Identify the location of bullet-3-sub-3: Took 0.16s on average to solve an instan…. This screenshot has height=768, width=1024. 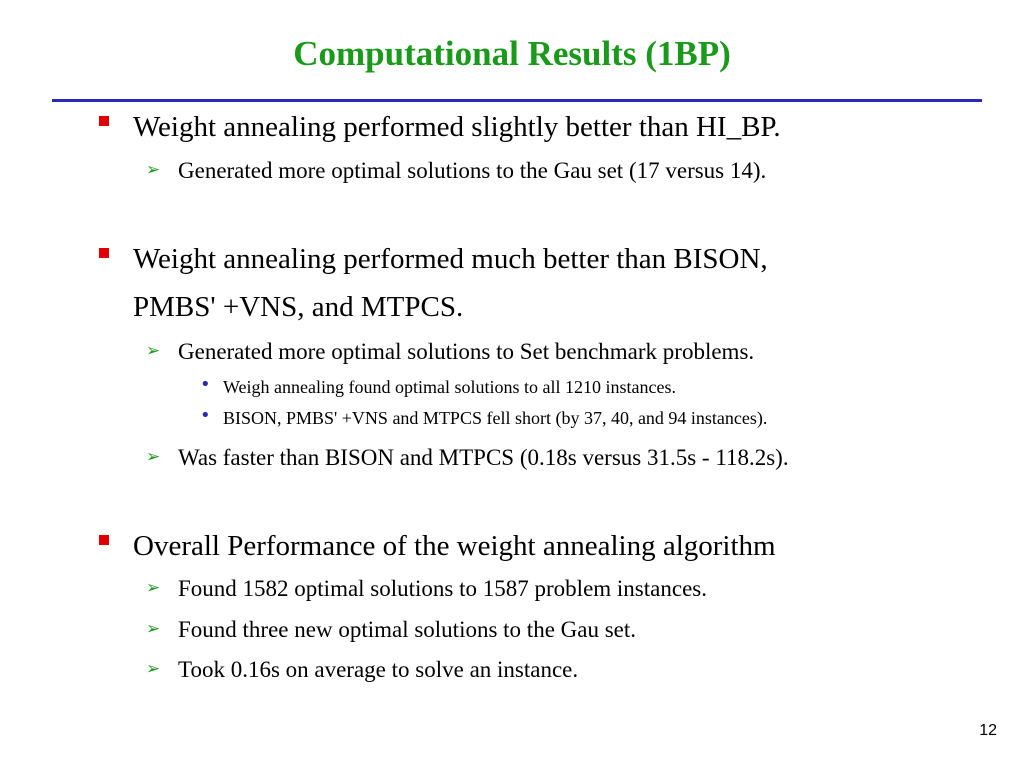
(378, 669).